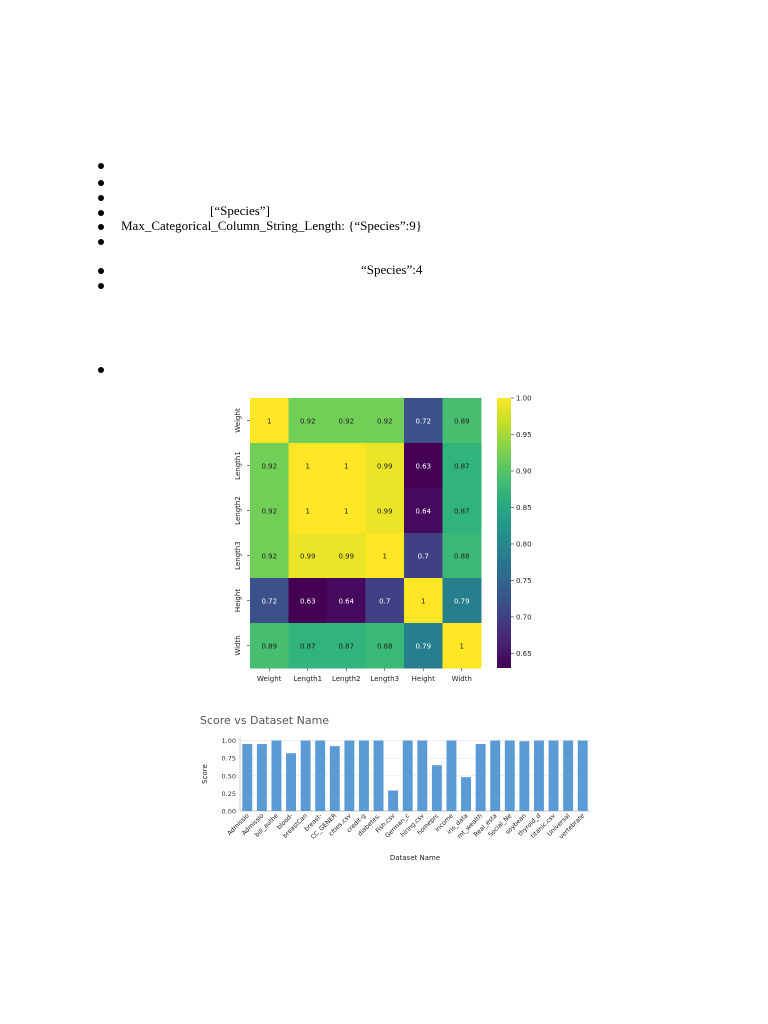  I want to click on colorbar-tick-label: 0.65, so click(524, 654).